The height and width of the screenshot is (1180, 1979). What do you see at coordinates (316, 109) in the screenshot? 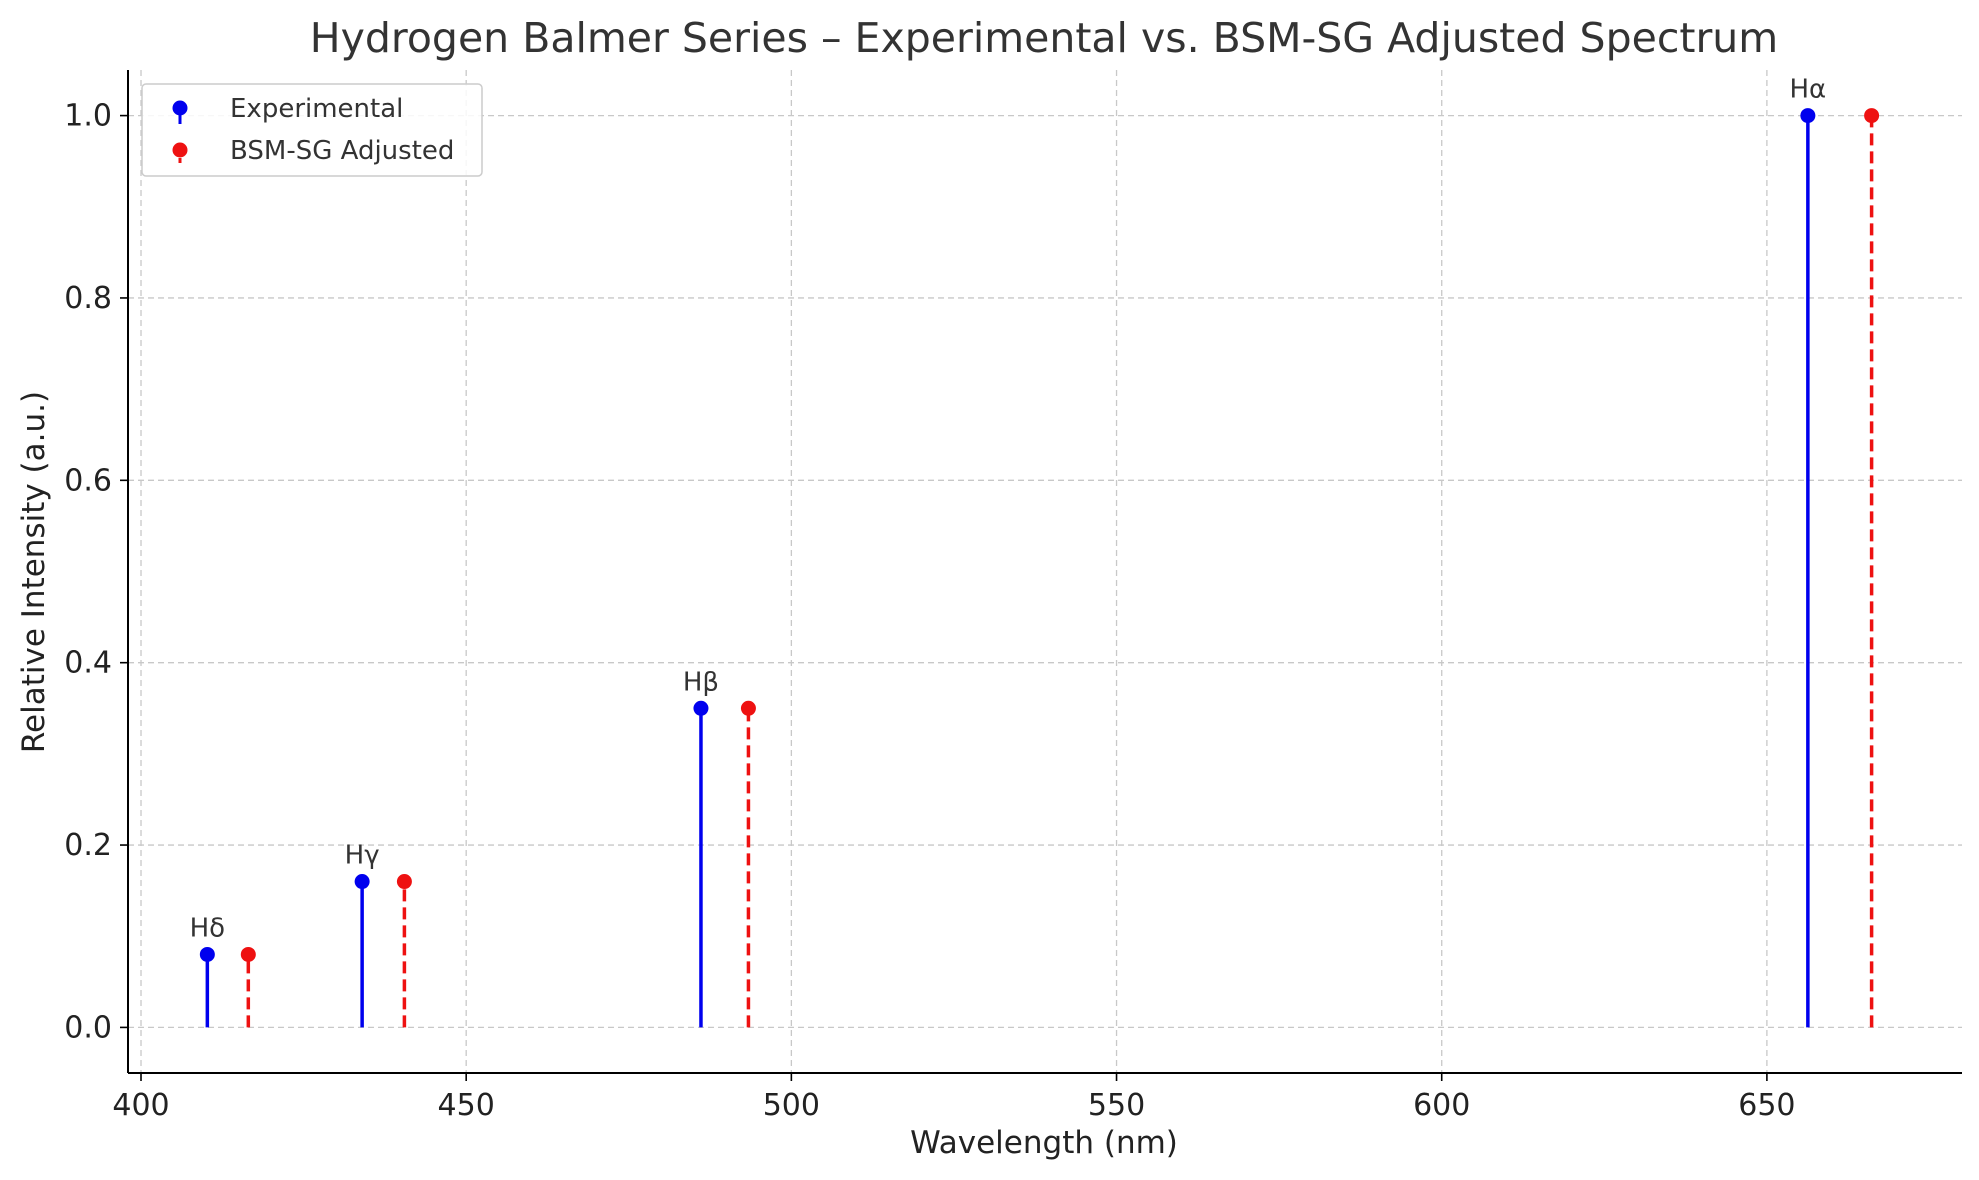
I see `legend-label-experimental: Experimental` at bounding box center [316, 109].